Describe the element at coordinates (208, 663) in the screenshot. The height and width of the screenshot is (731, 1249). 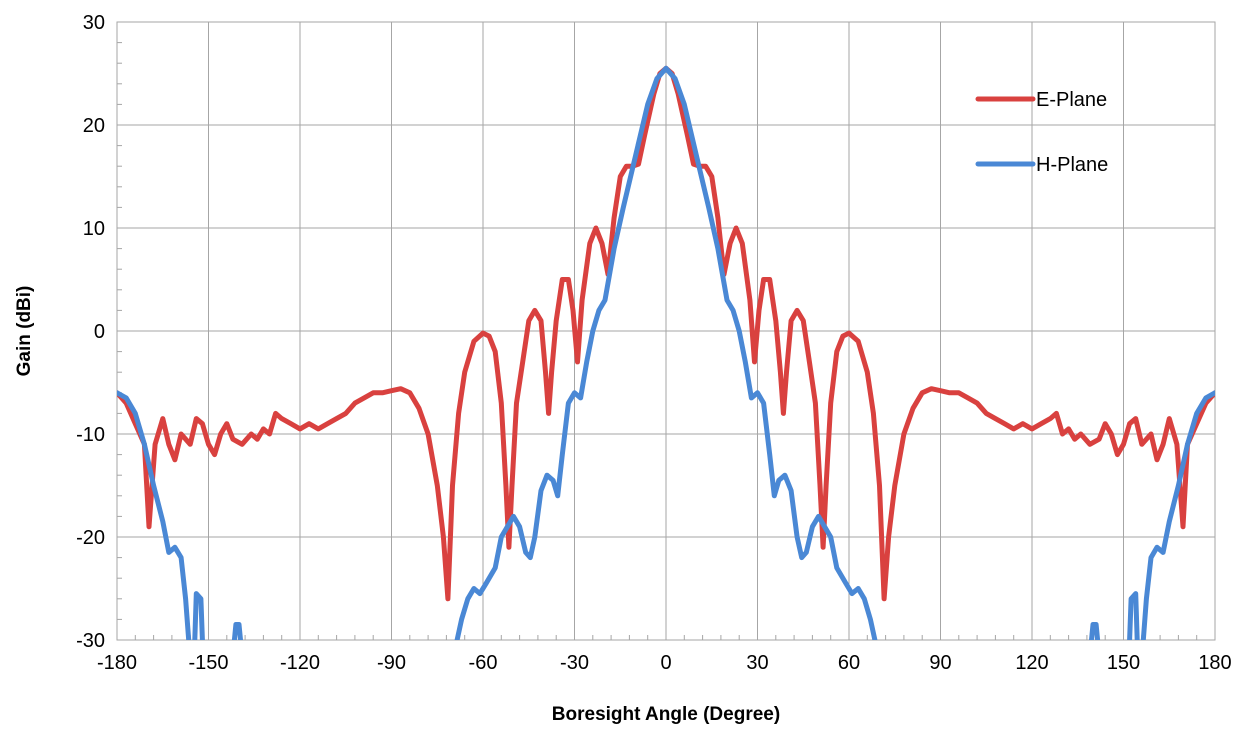
I see `x-tick-label: -150` at that location.